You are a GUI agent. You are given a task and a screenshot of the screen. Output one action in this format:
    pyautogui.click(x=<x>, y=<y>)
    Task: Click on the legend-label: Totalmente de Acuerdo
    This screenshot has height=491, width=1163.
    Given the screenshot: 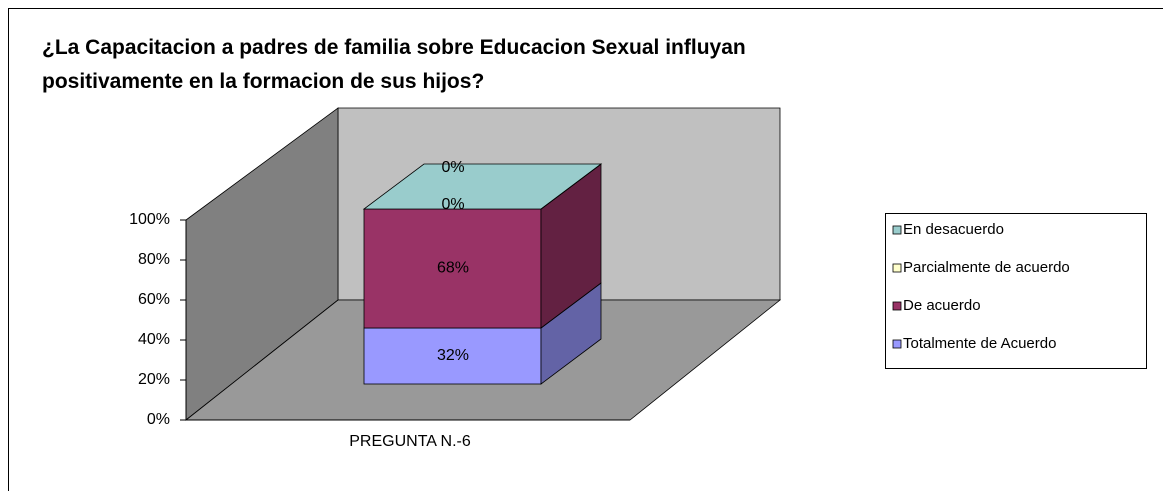 What is the action you would take?
    pyautogui.click(x=979, y=343)
    